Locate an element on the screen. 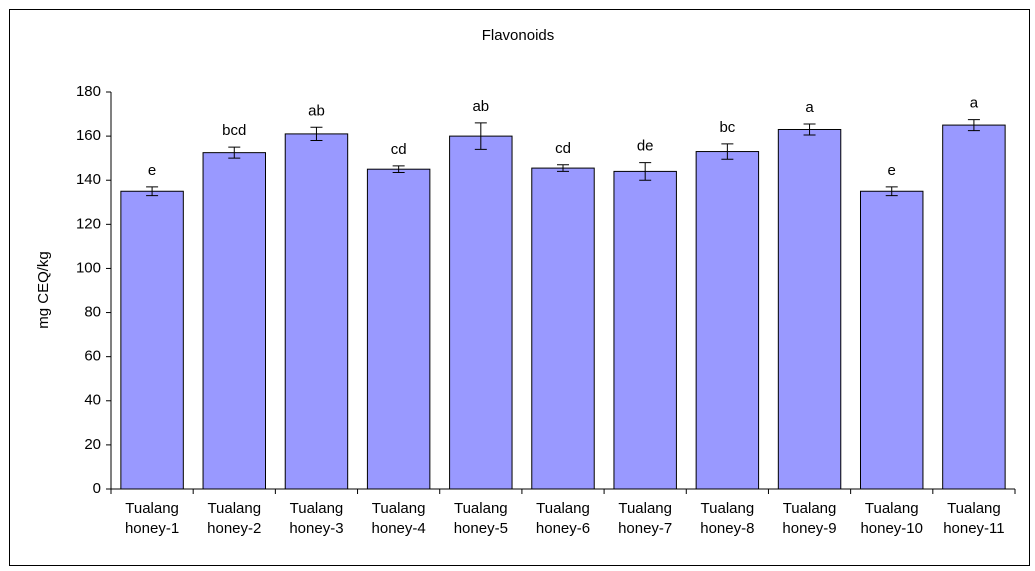  x-tick-label: Tualang honey-8 is located at coordinates (727, 518).